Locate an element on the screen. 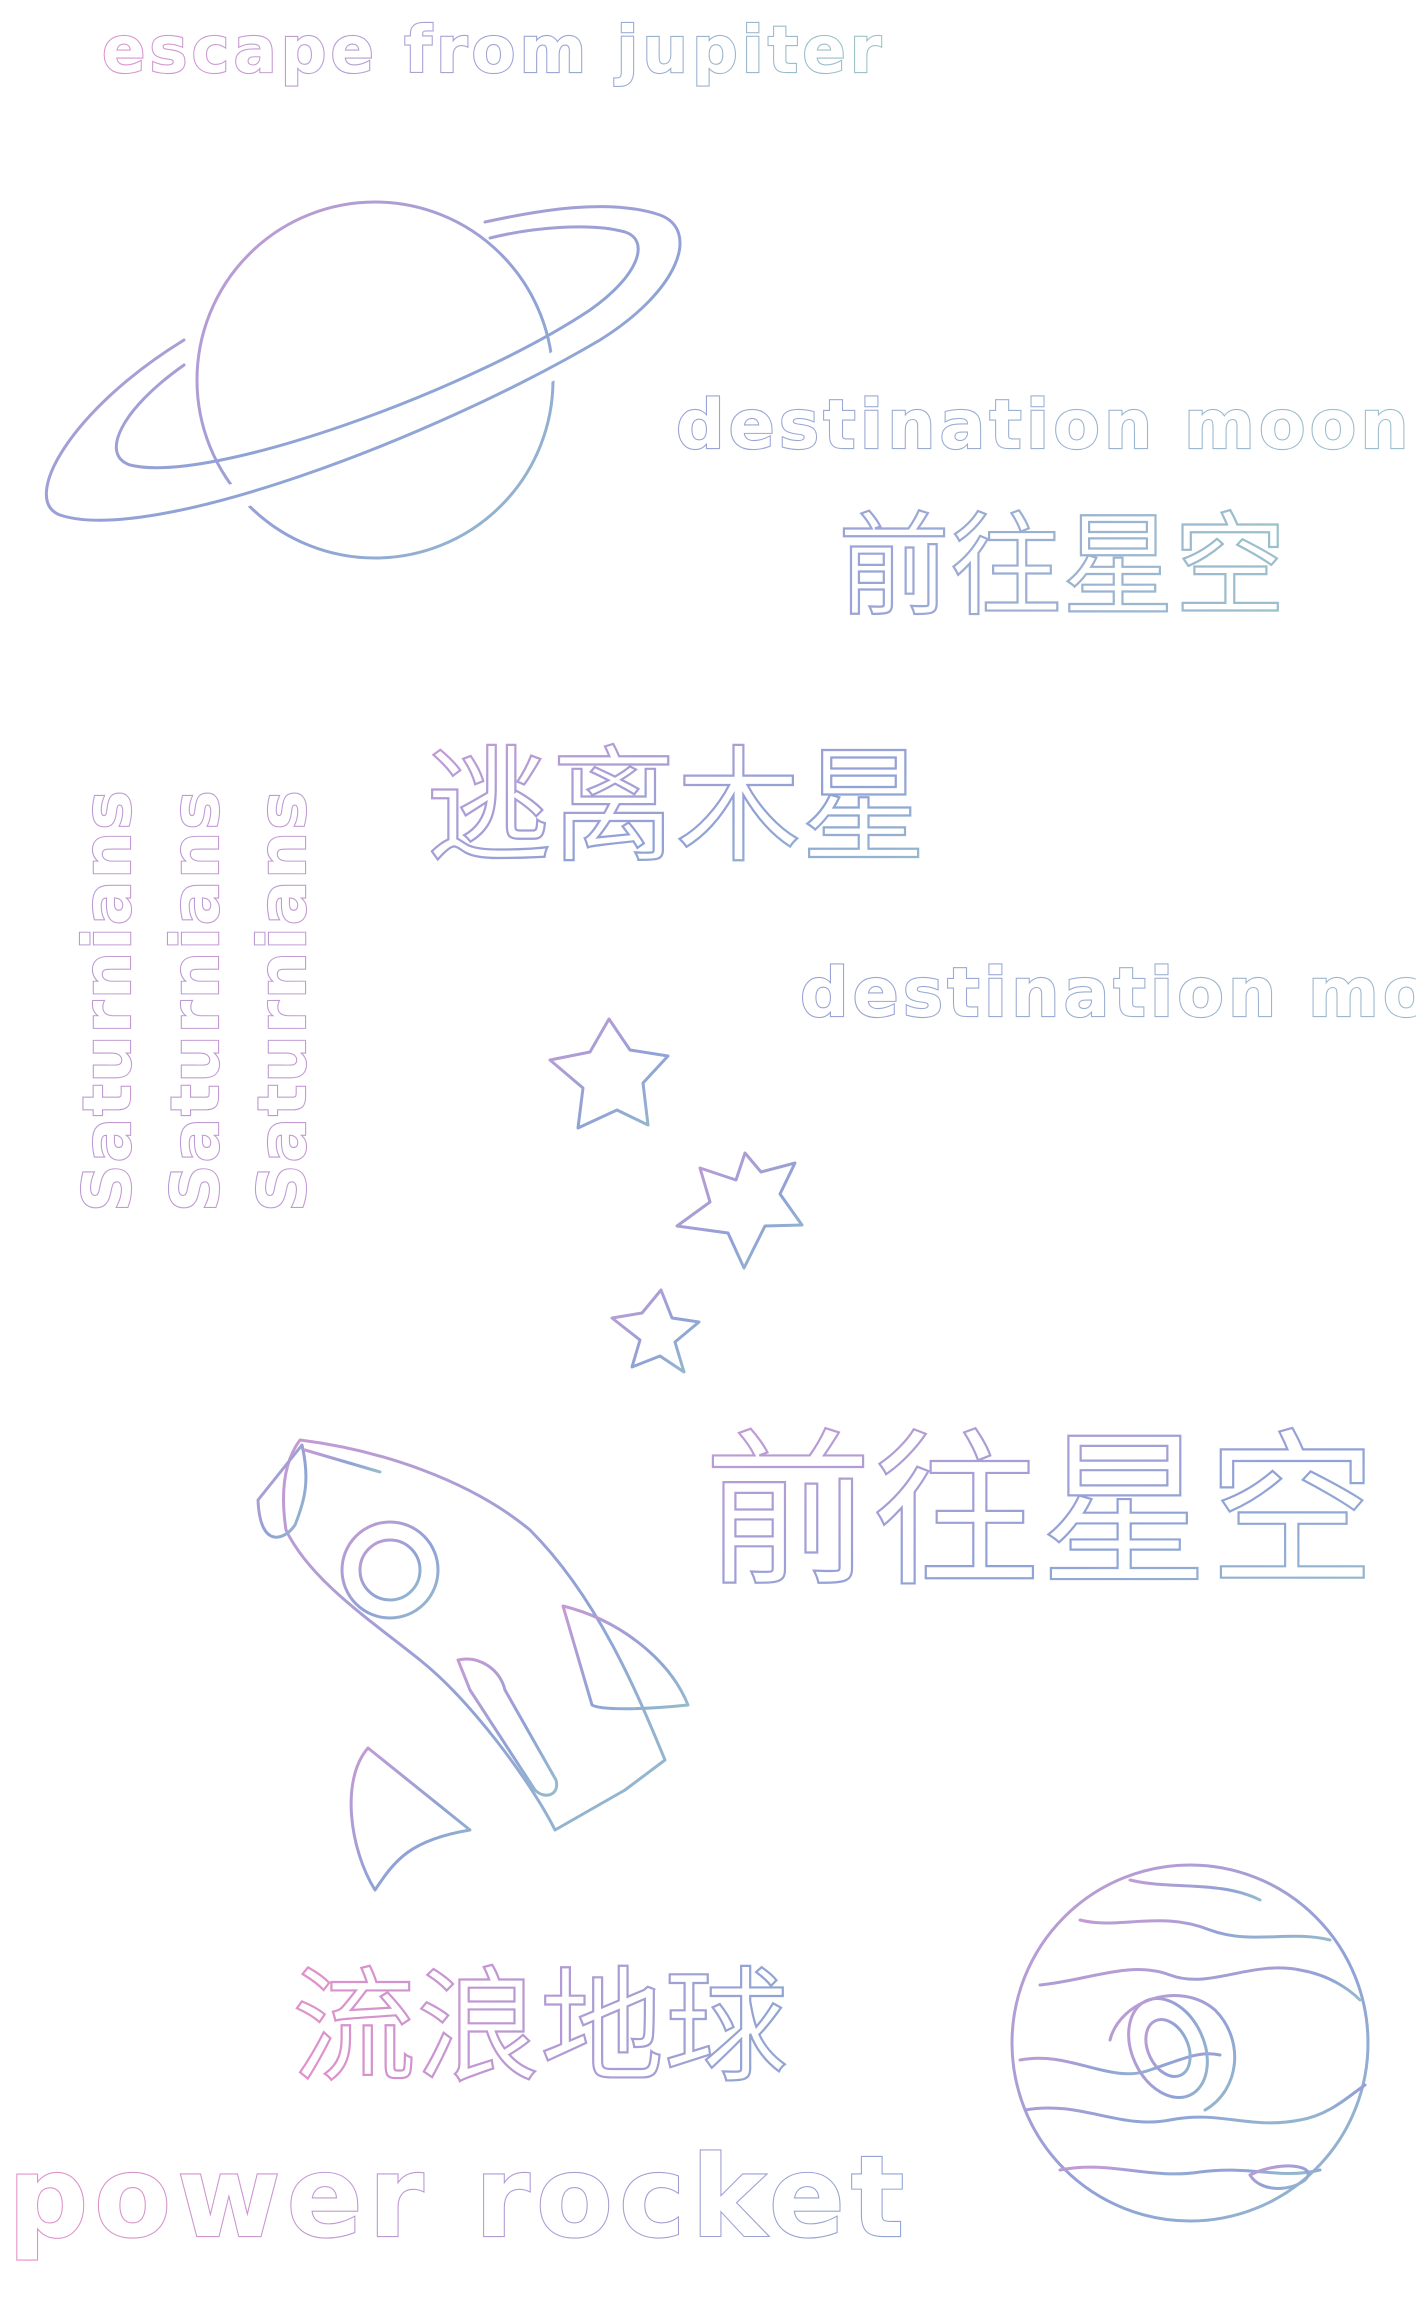 The height and width of the screenshot is (2300, 1416). jupiter-icon is located at coordinates (1190, 2043).